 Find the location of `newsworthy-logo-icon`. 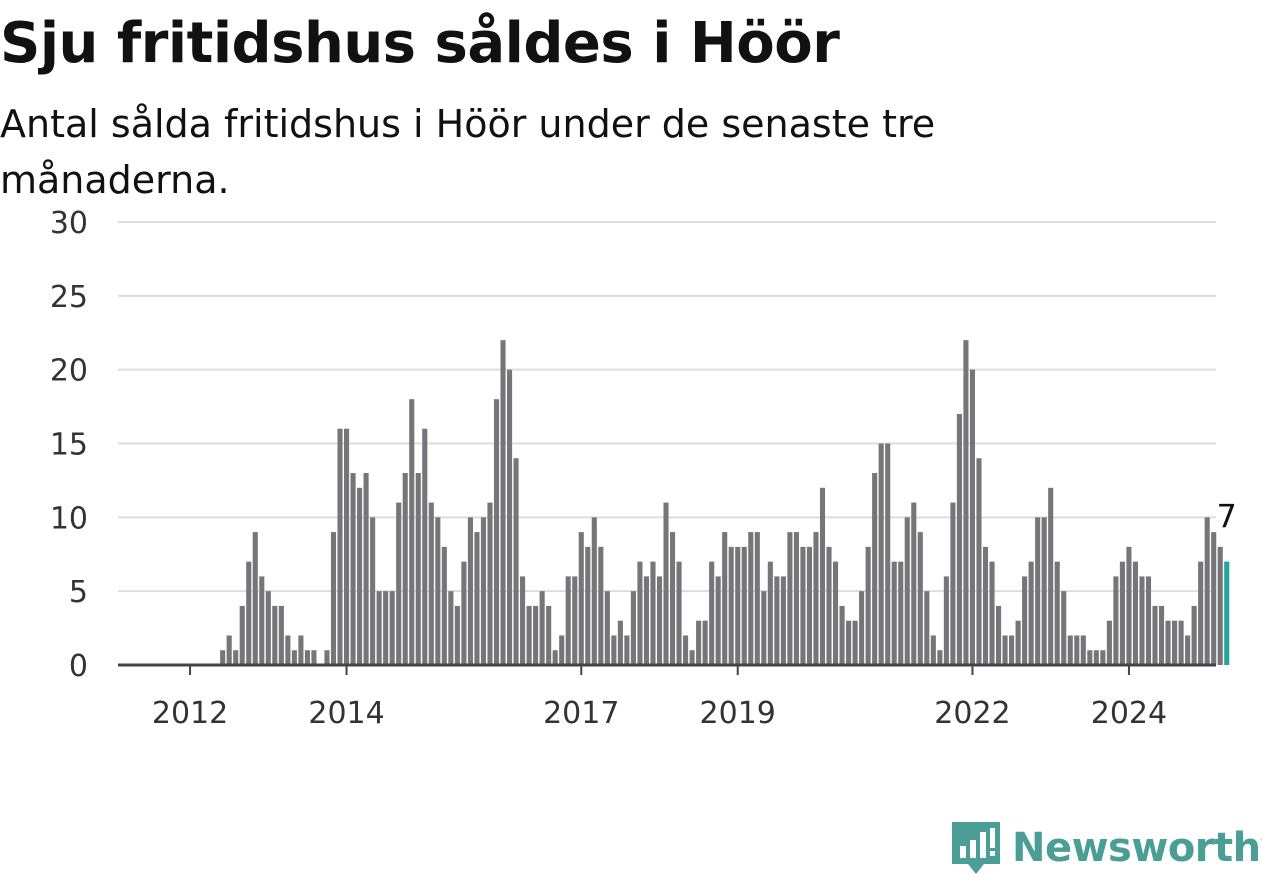

newsworthy-logo-icon is located at coordinates (976, 848).